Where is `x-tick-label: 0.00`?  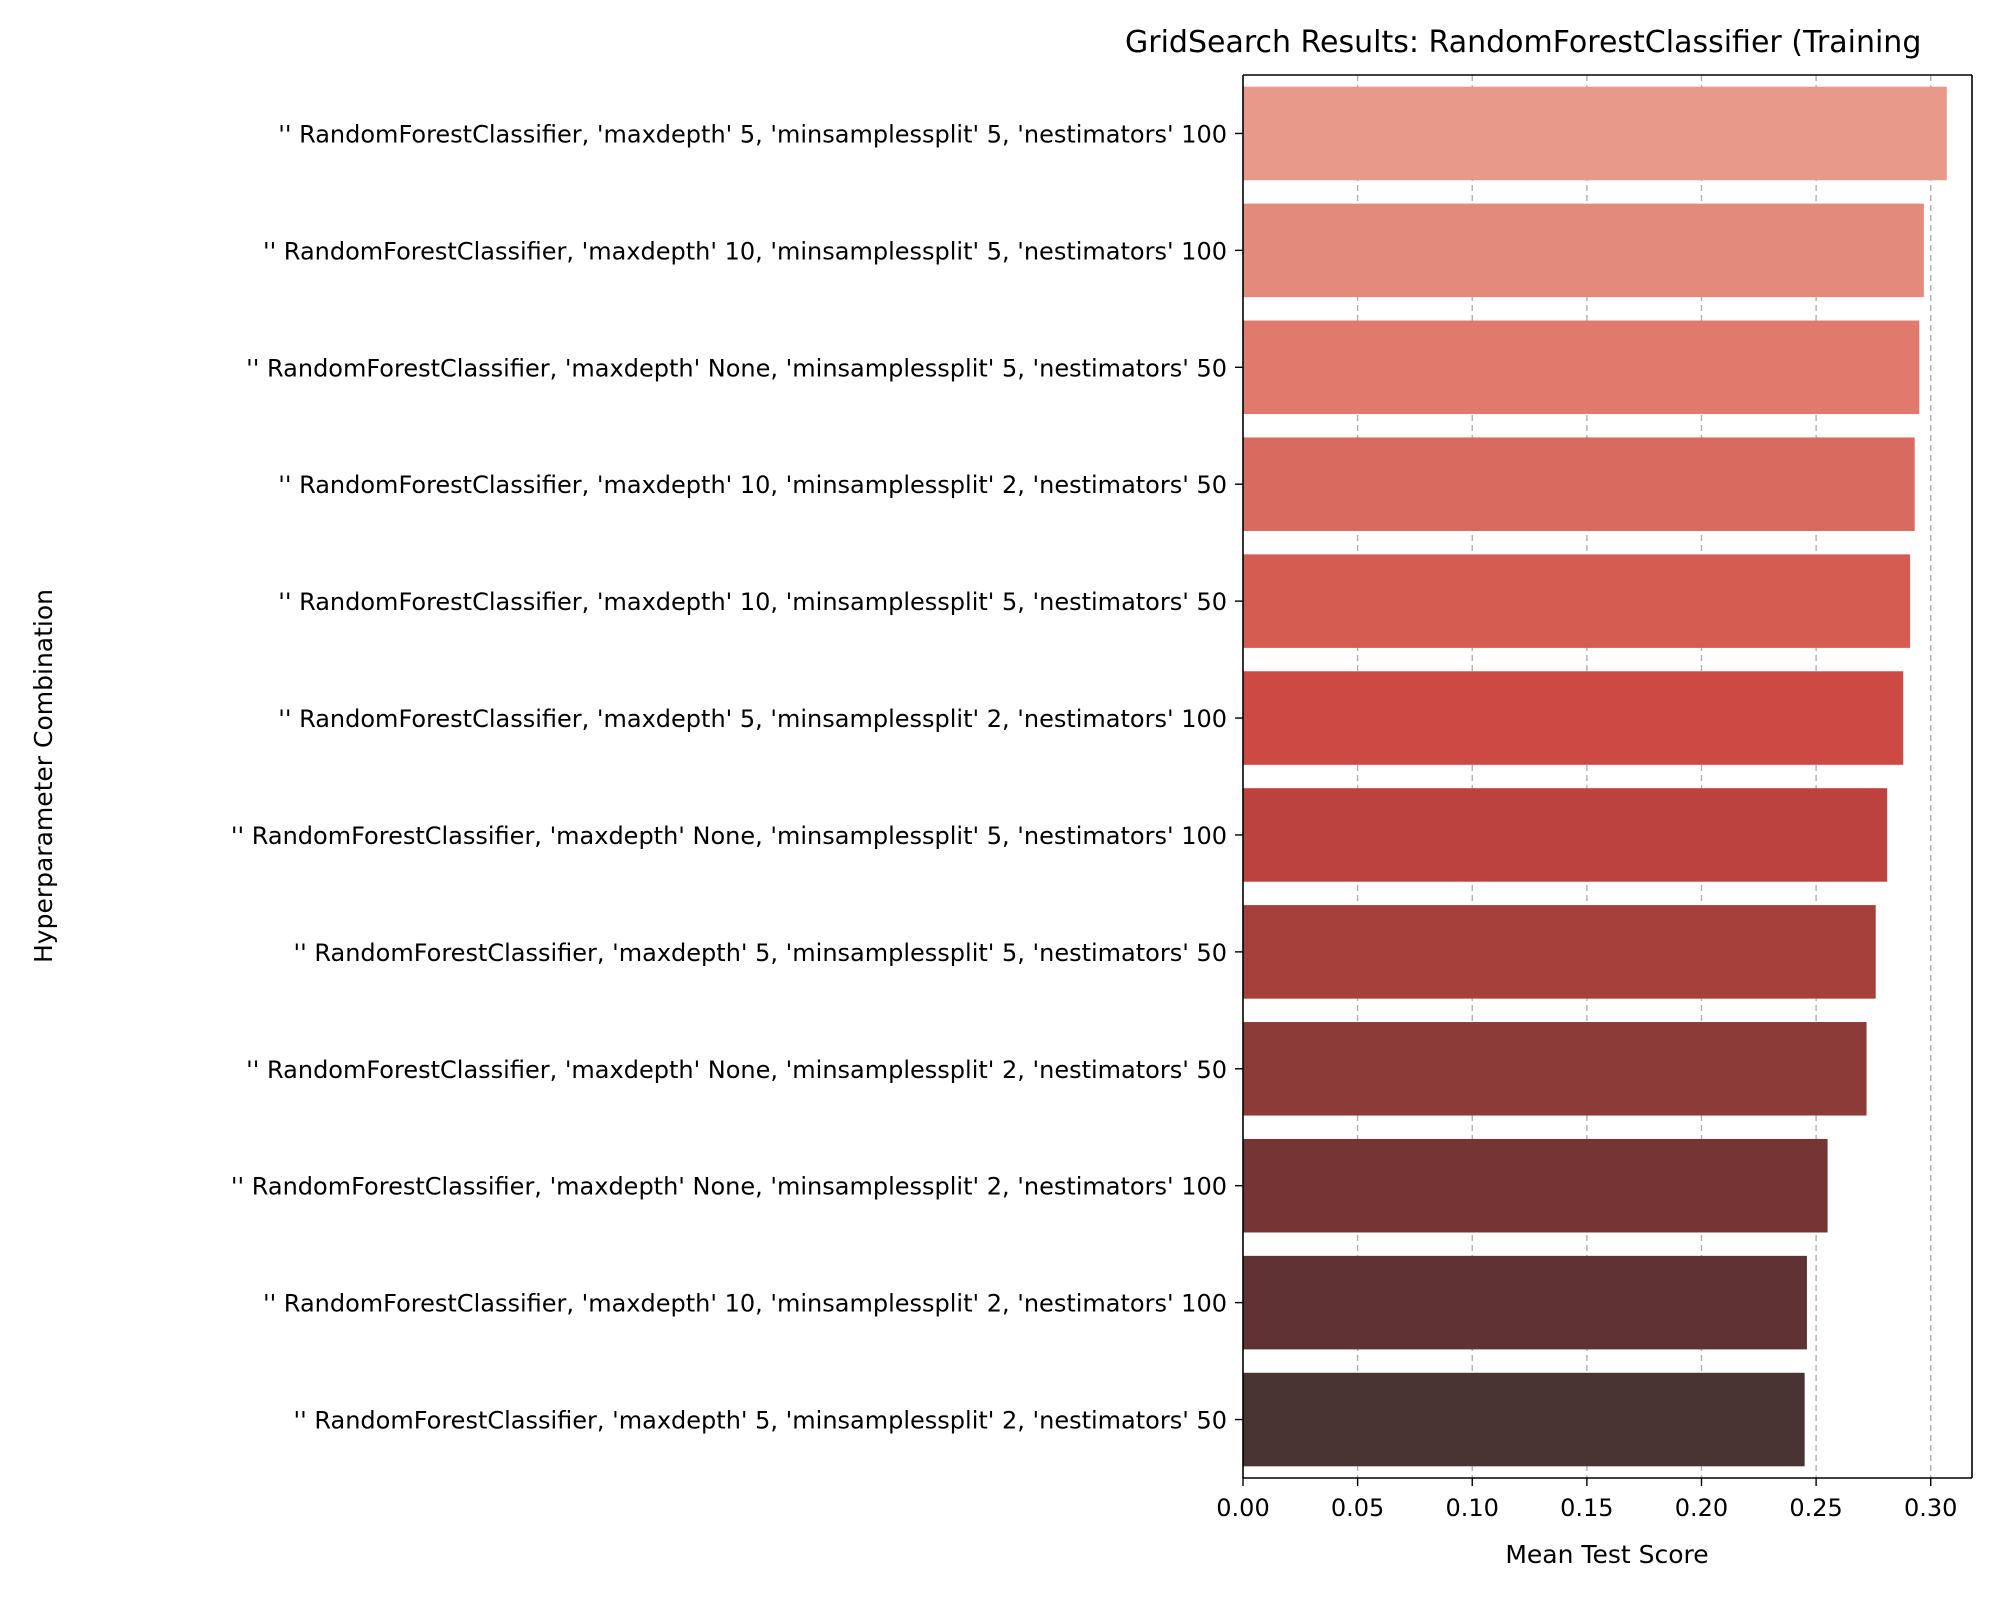 x-tick-label: 0.00 is located at coordinates (1242, 1508).